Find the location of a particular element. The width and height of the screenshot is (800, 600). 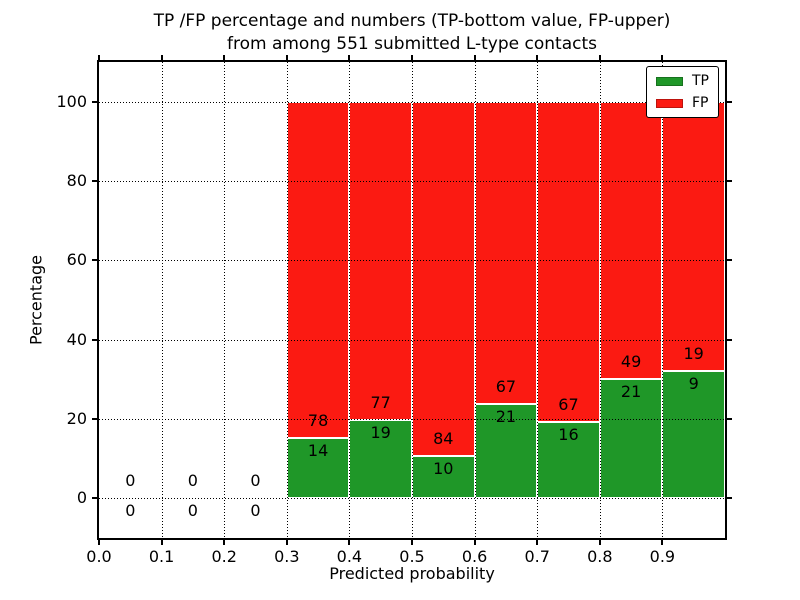

fp-count-label: 49 is located at coordinates (631, 362).